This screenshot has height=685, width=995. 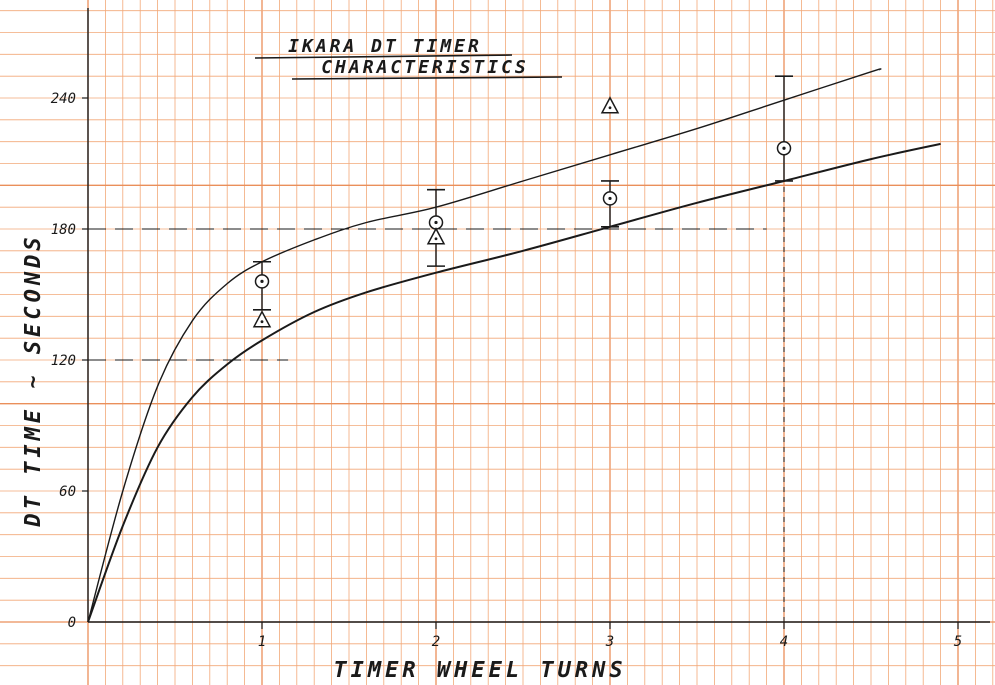 I want to click on x-axis-label: TIMER WHEEL TURNS, so click(x=479, y=670).